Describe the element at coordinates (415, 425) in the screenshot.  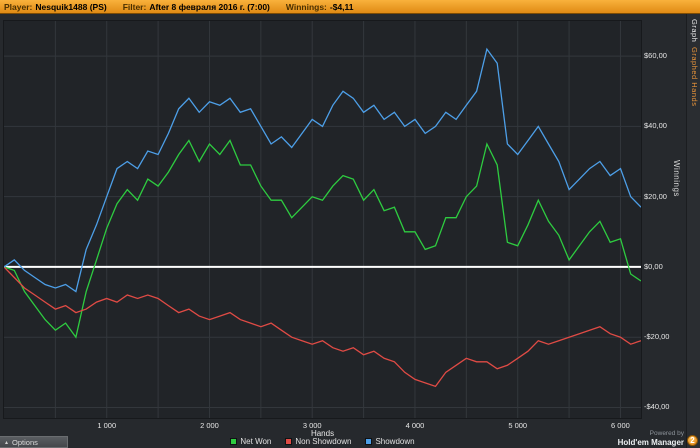
I see `x-tick-label: 4 000` at that location.